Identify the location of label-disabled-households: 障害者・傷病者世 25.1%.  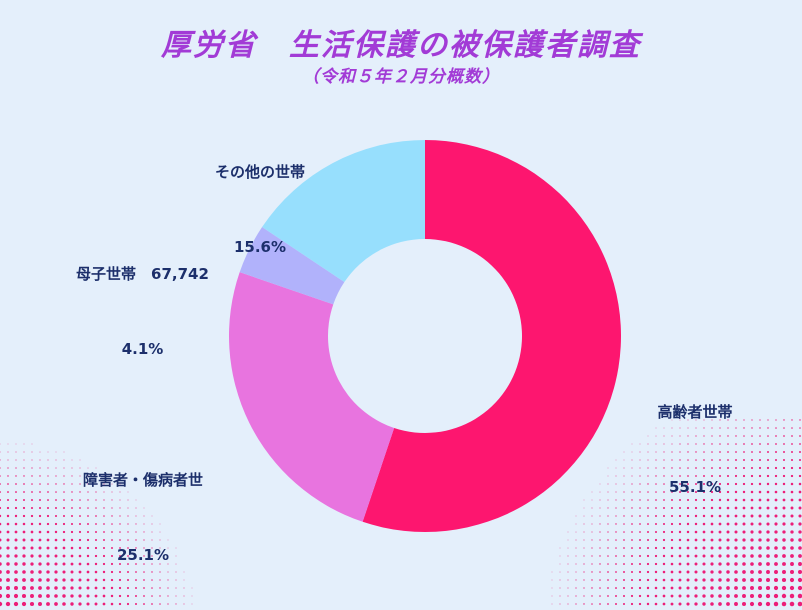
(143, 505).